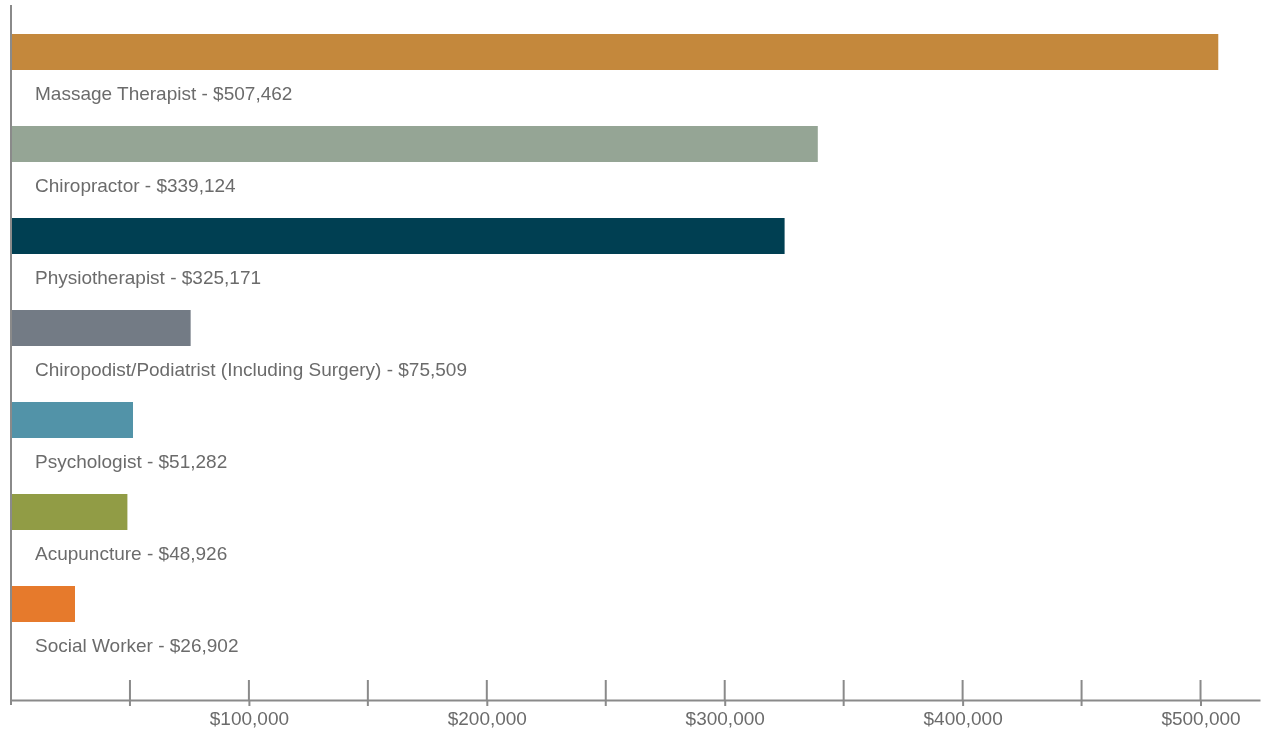 The height and width of the screenshot is (740, 1262). What do you see at coordinates (487, 719) in the screenshot?
I see `x-tick-label: $200,000` at bounding box center [487, 719].